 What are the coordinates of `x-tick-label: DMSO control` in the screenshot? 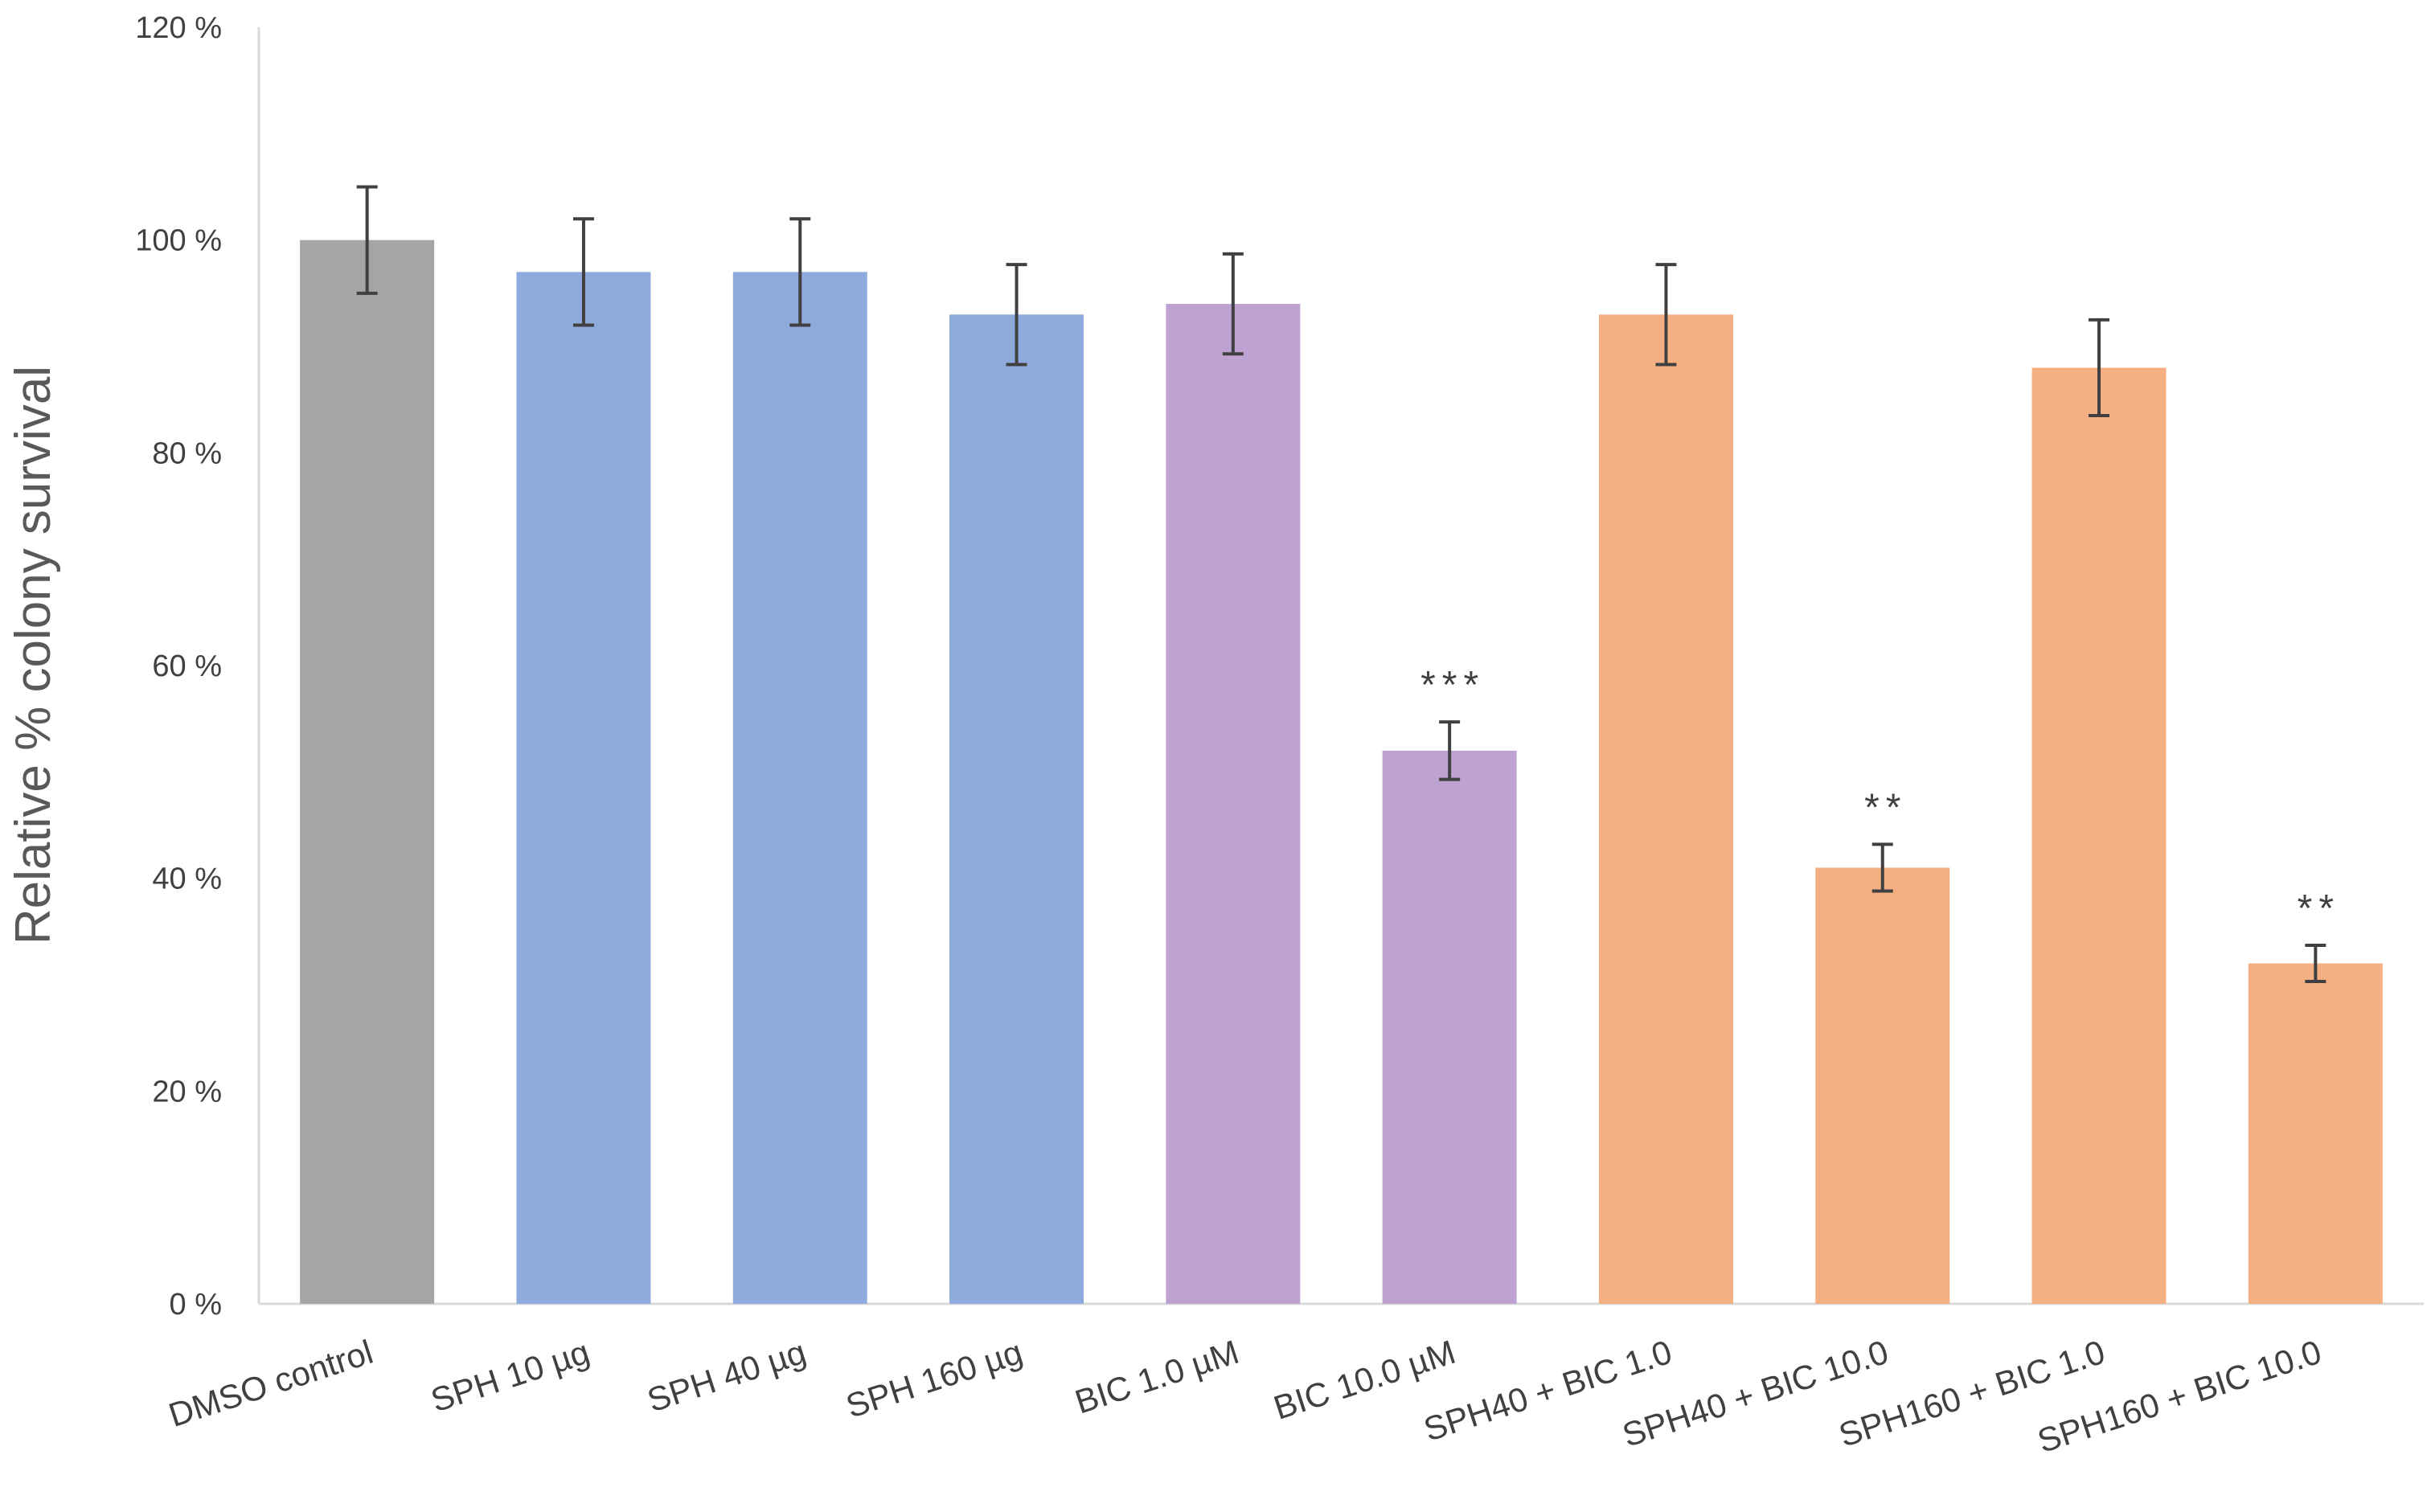 It's located at (270, 1383).